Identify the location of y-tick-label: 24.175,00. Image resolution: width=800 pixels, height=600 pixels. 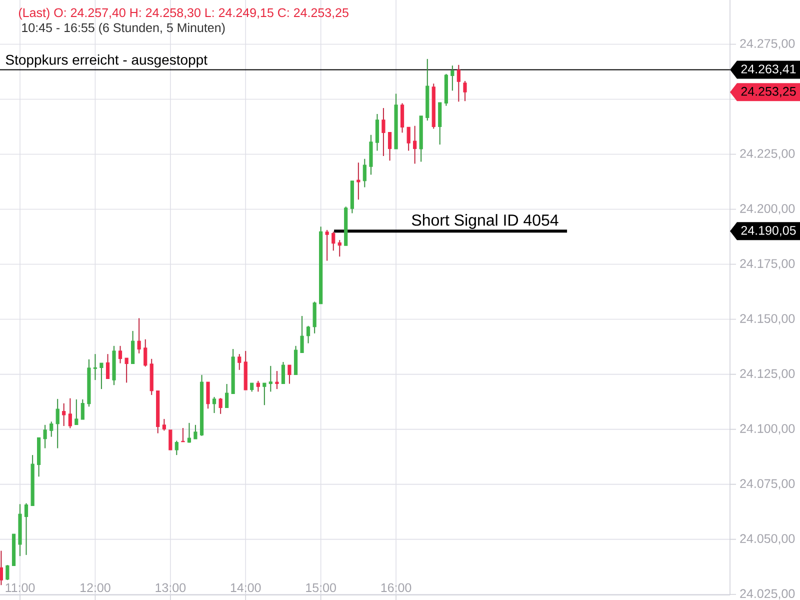
(767, 264).